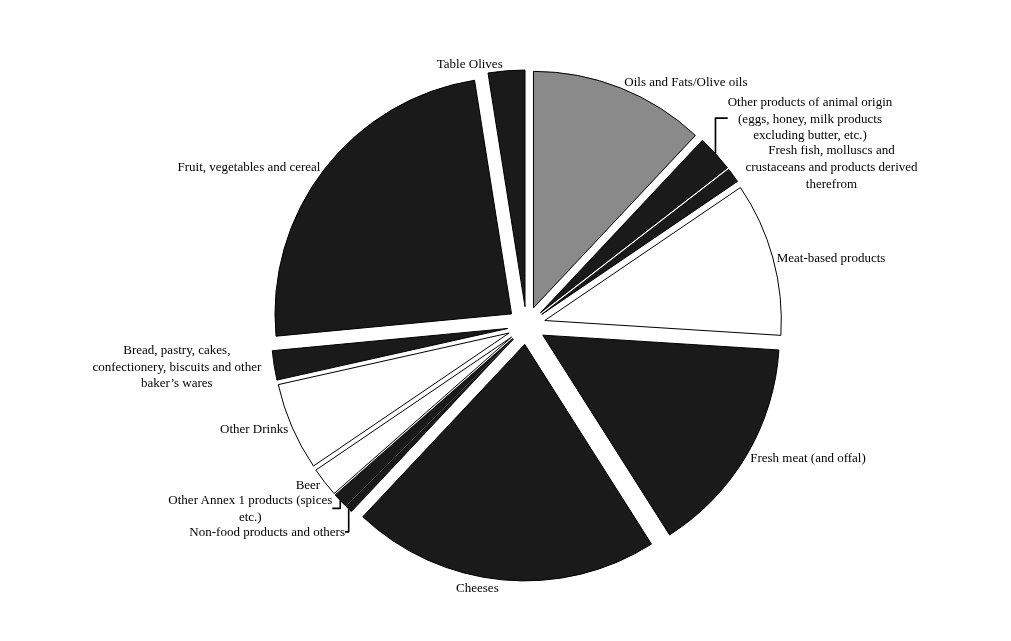 The height and width of the screenshot is (641, 1011). Describe the element at coordinates (808, 457) in the screenshot. I see `slice-label: Fresh meat (and offal)` at that location.